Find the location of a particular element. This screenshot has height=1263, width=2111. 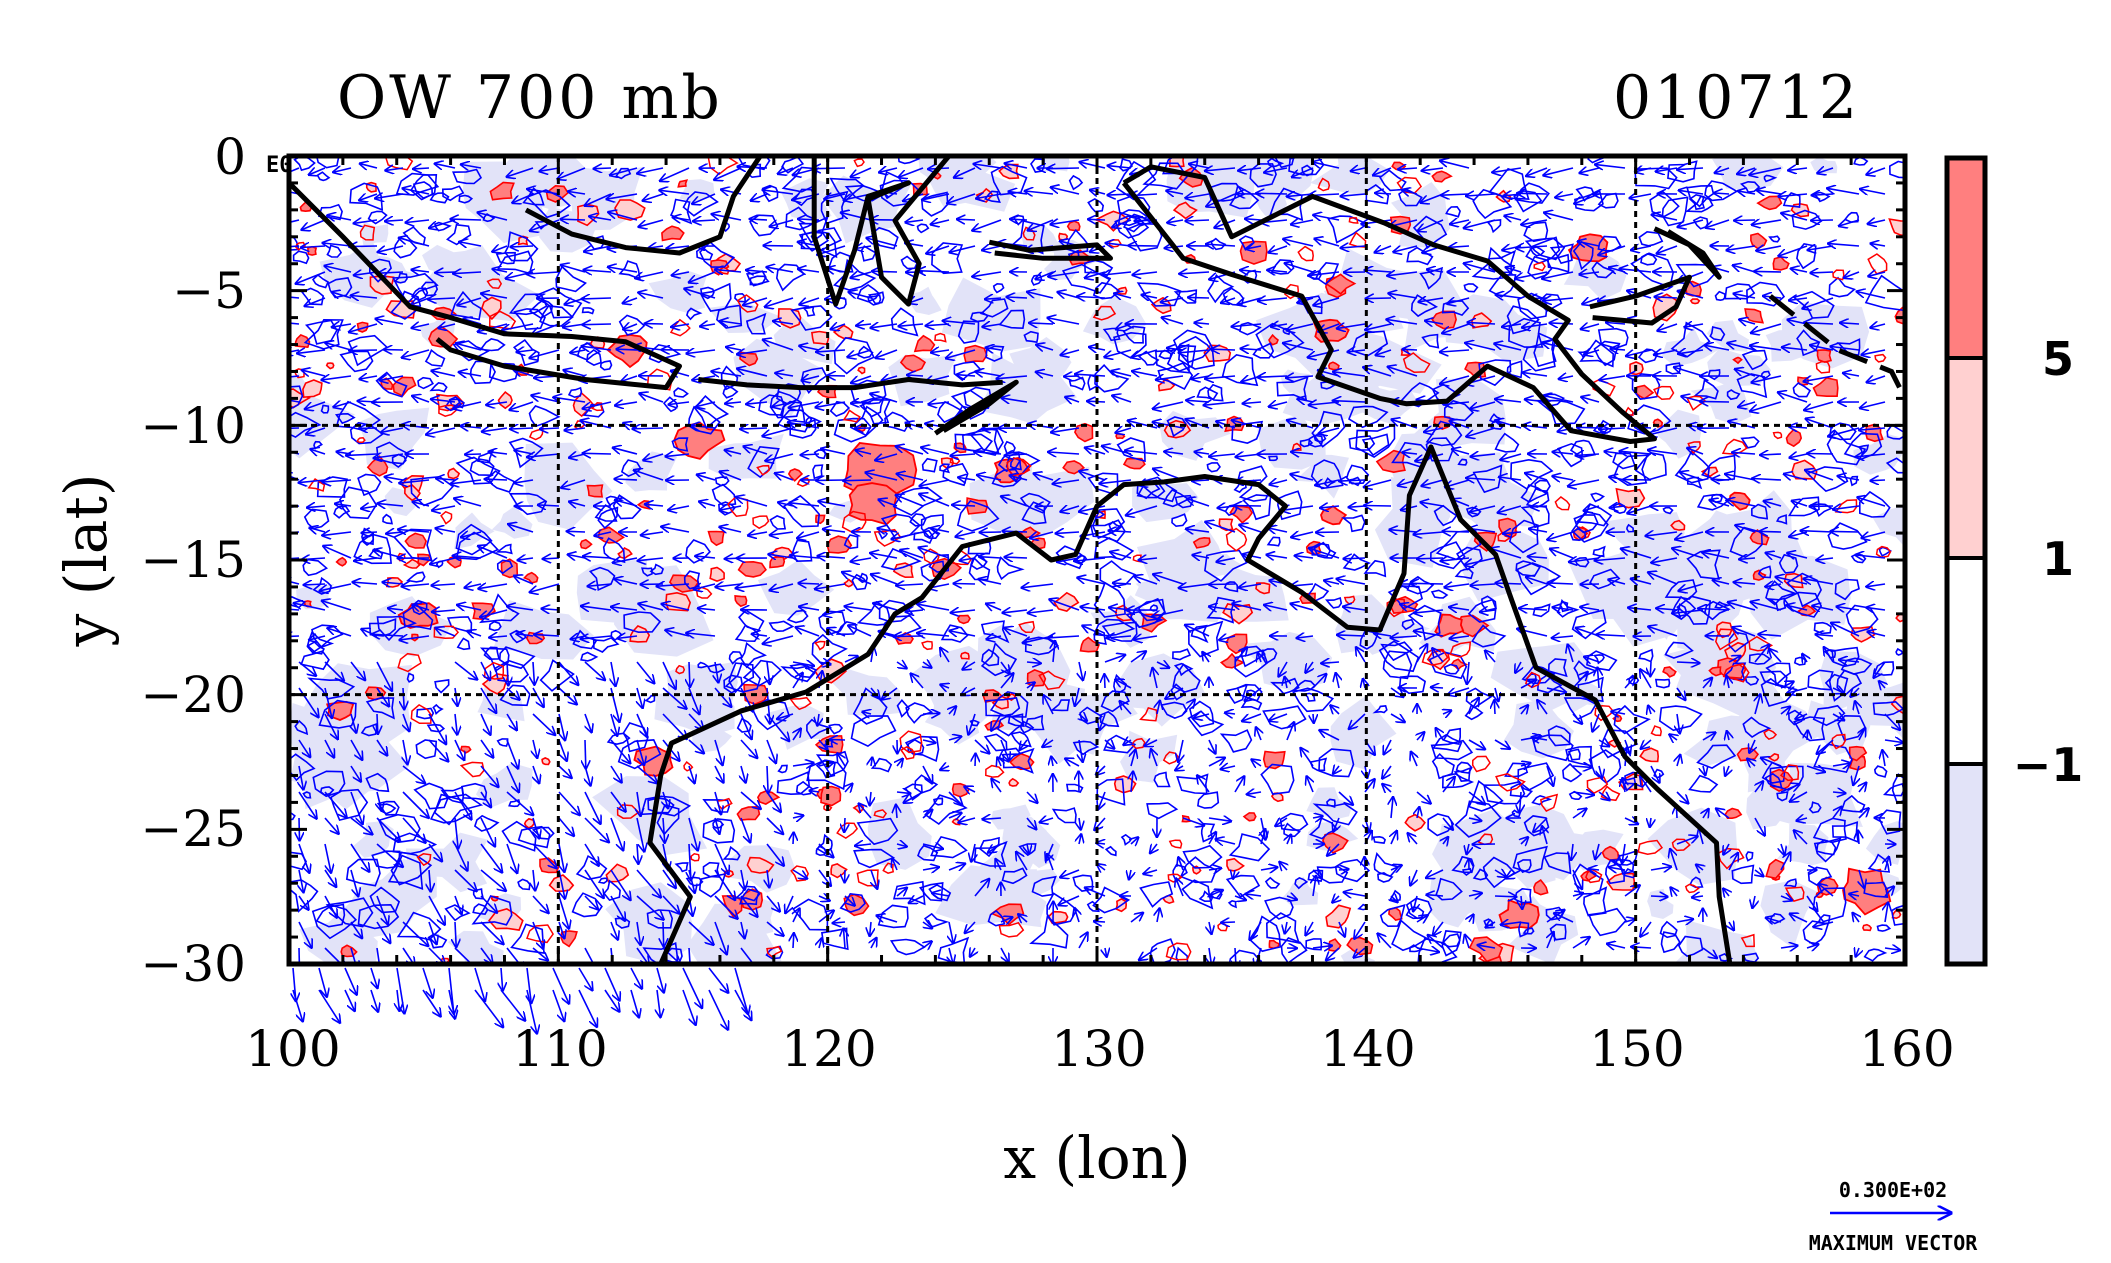

y-tick-label: −15 is located at coordinates (193, 560).